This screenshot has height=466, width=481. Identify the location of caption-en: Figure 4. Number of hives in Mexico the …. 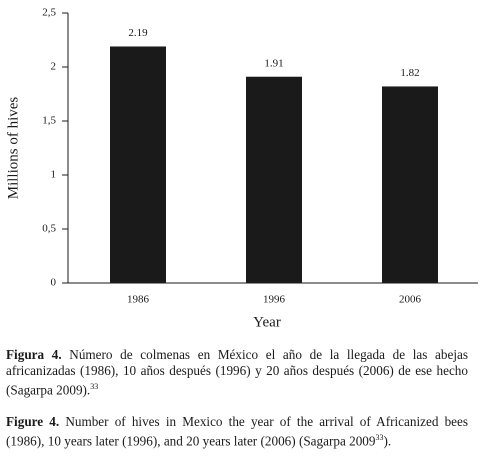
(237, 431).